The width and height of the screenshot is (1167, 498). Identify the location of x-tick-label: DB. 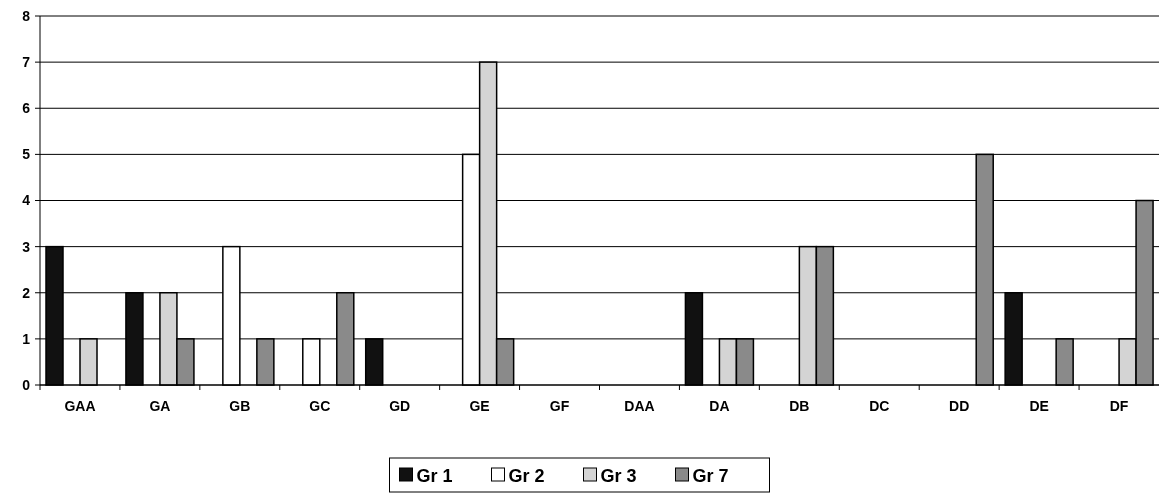
(799, 406).